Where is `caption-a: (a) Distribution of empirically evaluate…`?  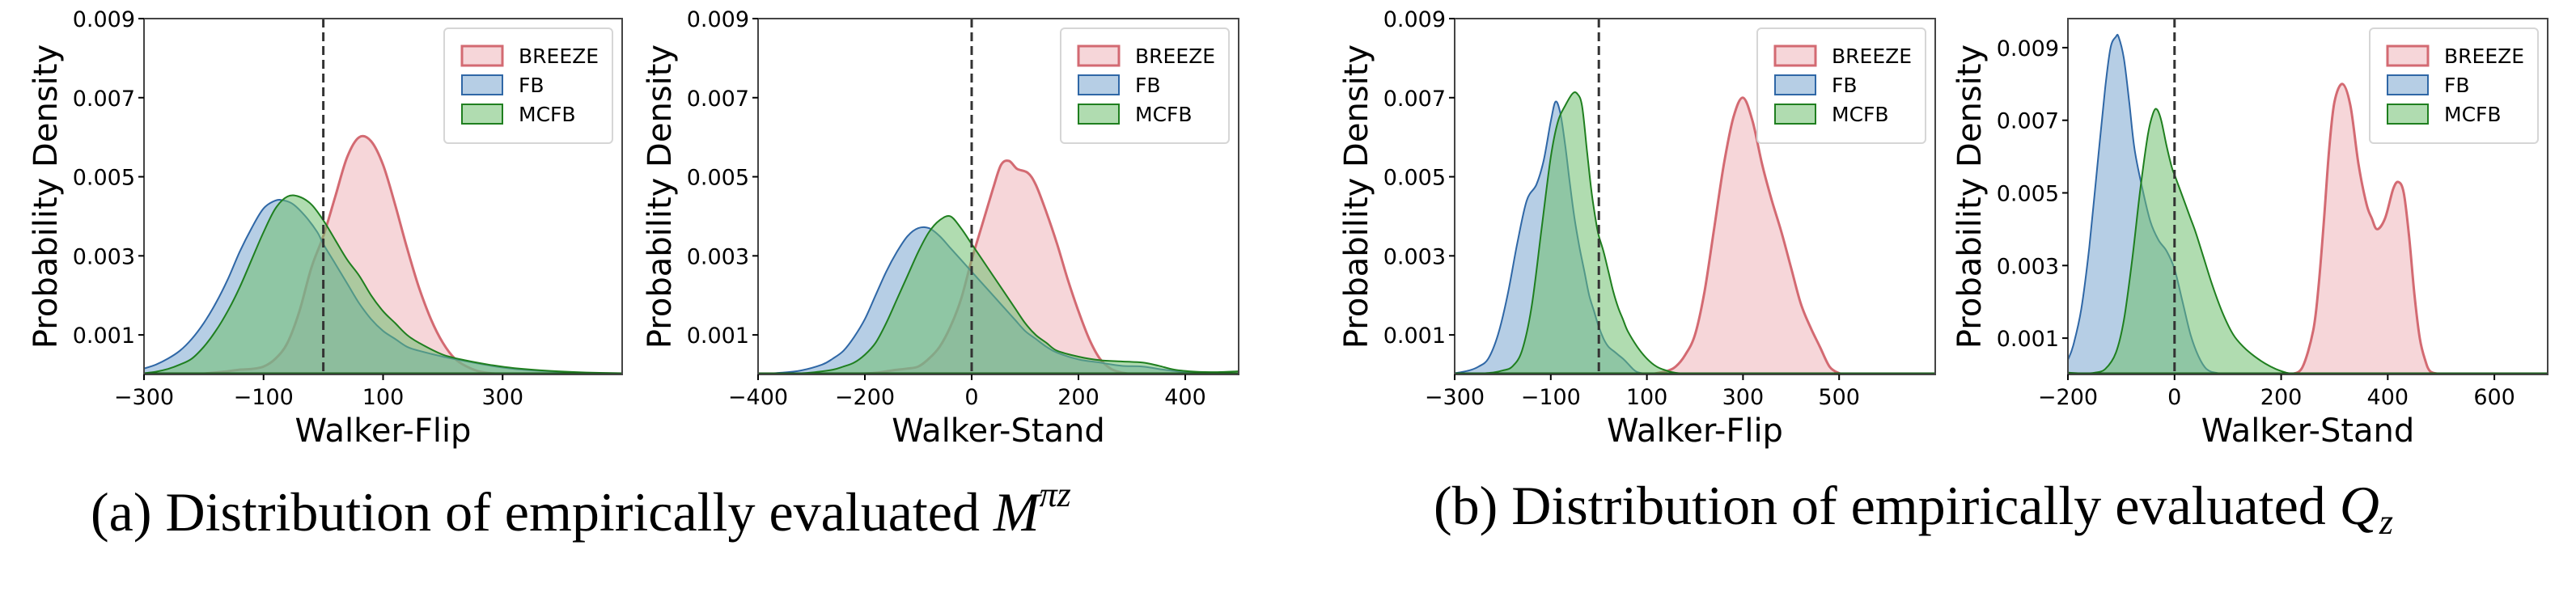 caption-a: (a) Distribution of empirically evaluate… is located at coordinates (581, 509).